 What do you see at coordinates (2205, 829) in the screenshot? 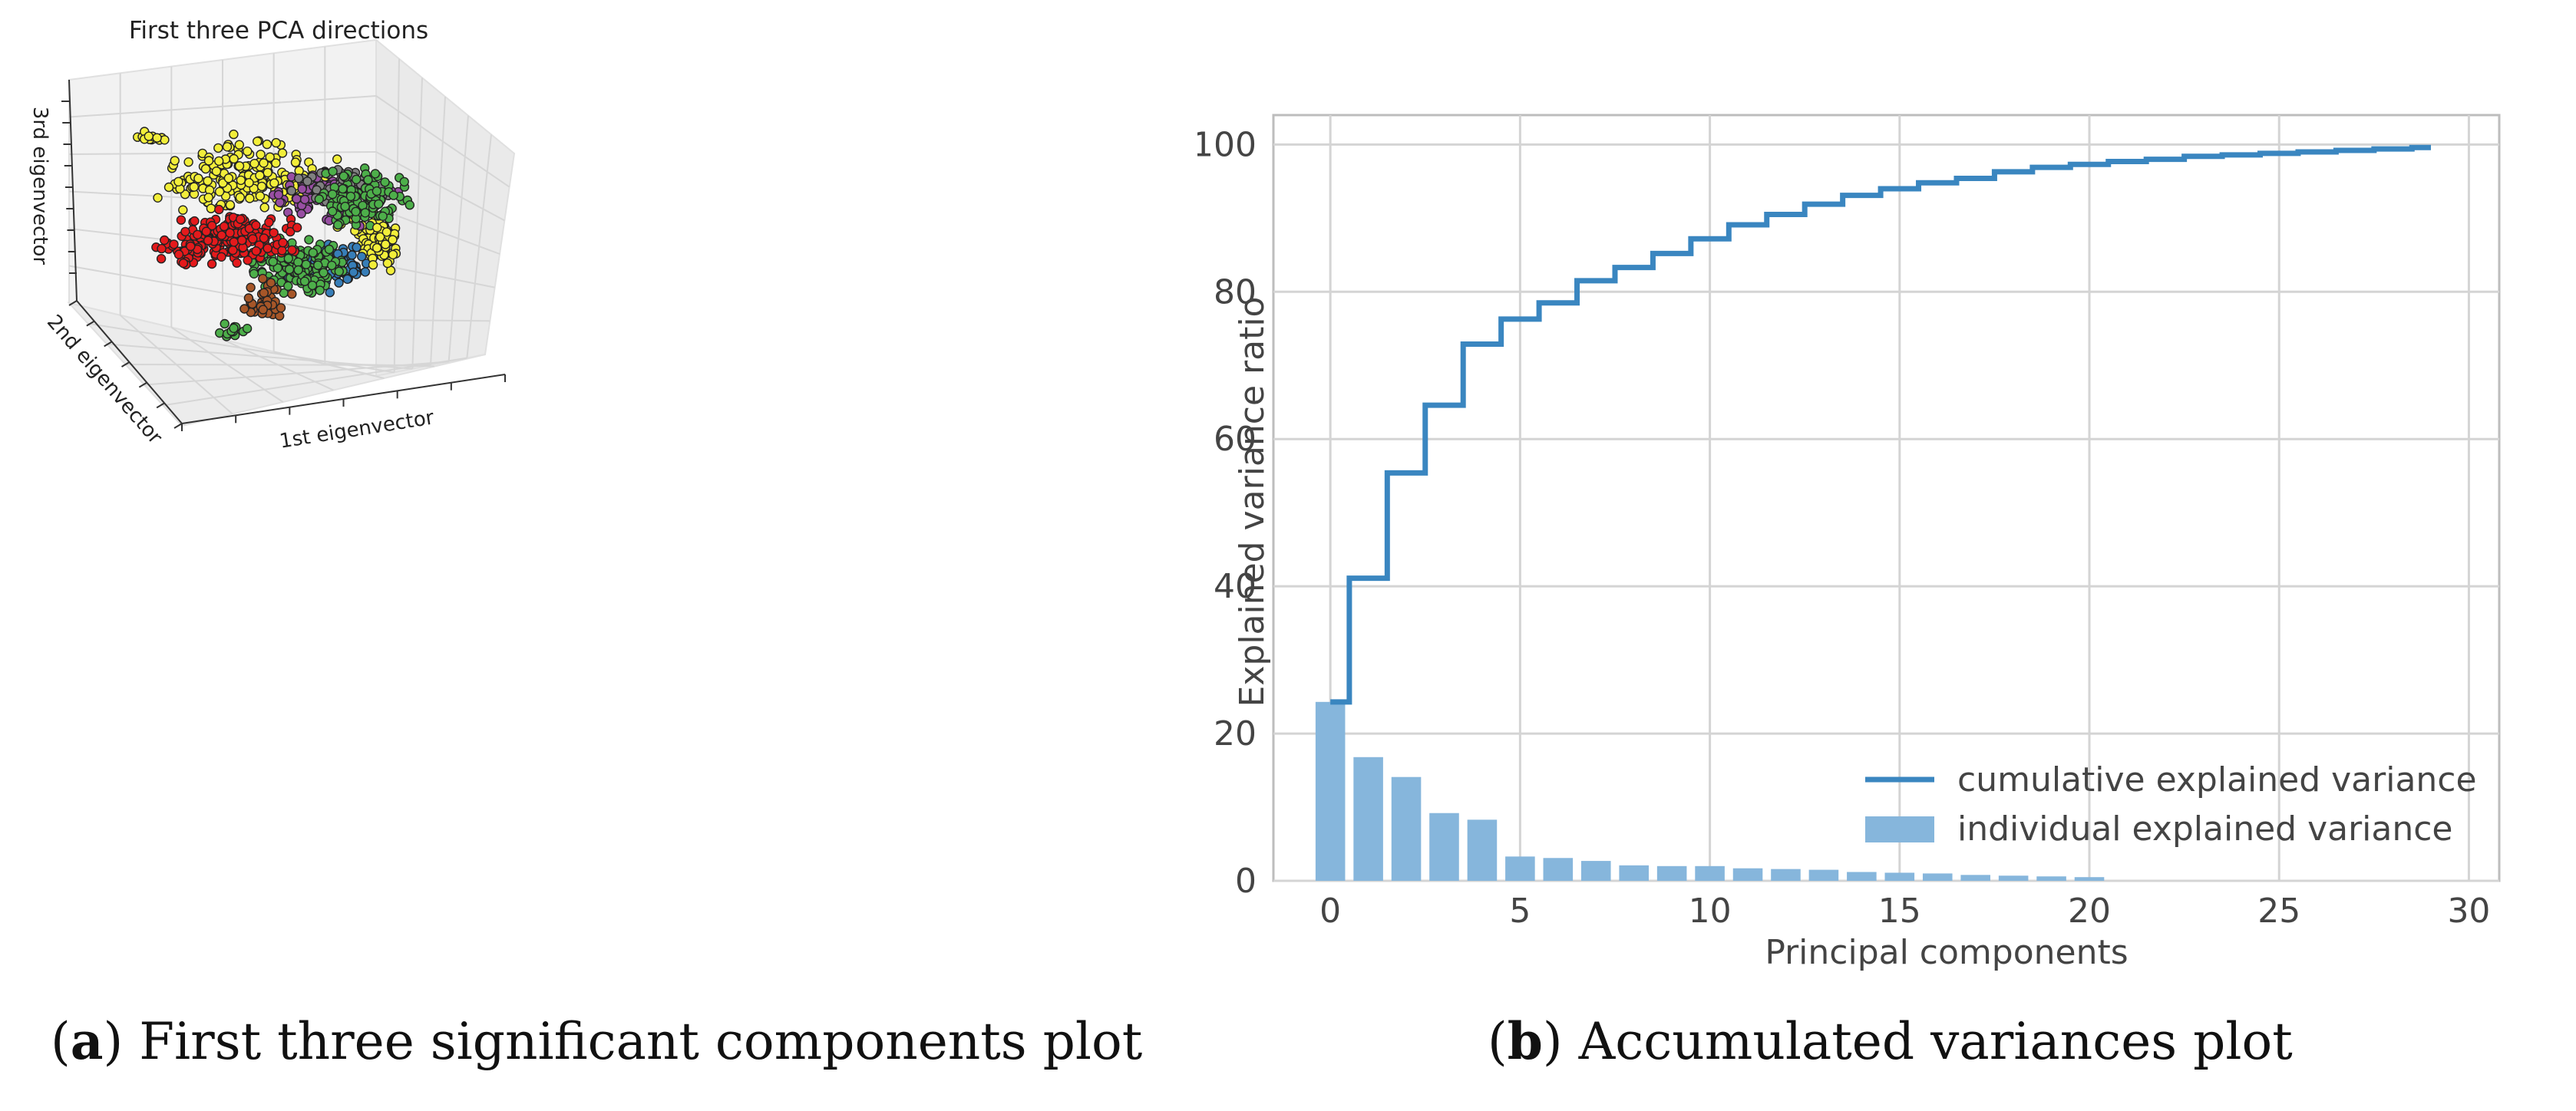
I see `legend-label-individual: individual explained variance` at bounding box center [2205, 829].